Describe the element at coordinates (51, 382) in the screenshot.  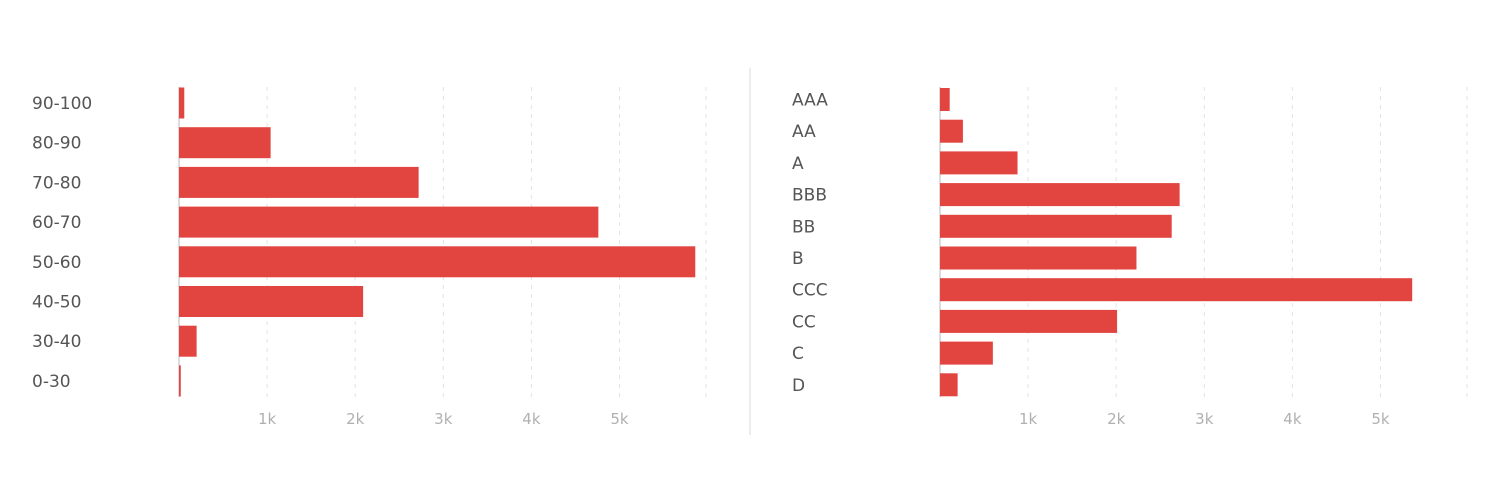
I see `category-label: 0-30` at that location.